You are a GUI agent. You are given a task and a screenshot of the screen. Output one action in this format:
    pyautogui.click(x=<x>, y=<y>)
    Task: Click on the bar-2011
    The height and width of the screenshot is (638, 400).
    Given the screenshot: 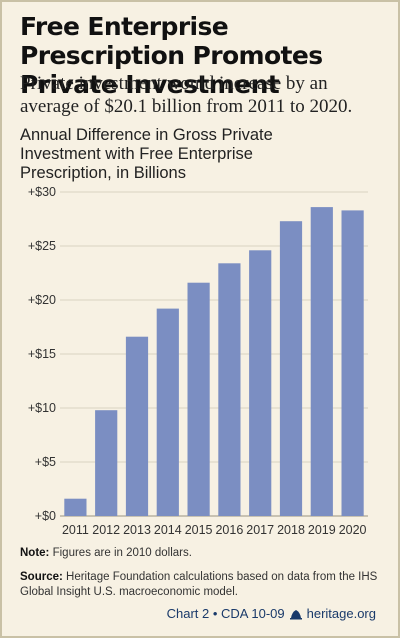 What is the action you would take?
    pyautogui.click(x=75, y=507)
    